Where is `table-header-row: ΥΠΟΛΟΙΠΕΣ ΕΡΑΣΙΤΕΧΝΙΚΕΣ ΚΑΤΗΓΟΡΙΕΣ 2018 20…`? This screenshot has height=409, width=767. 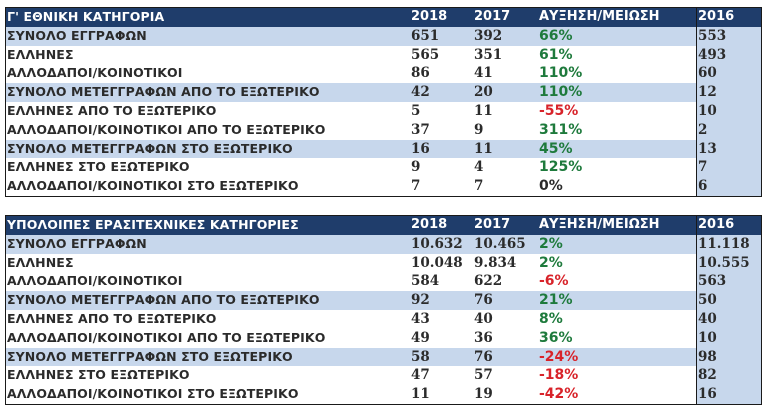 table-header-row: ΥΠΟΛΟΙΠΕΣ ΕΡΑΣΙΤΕΧΝΙΚΕΣ ΚΑΤΗΓΟΡΙΕΣ 2018 20… is located at coordinates (383, 225).